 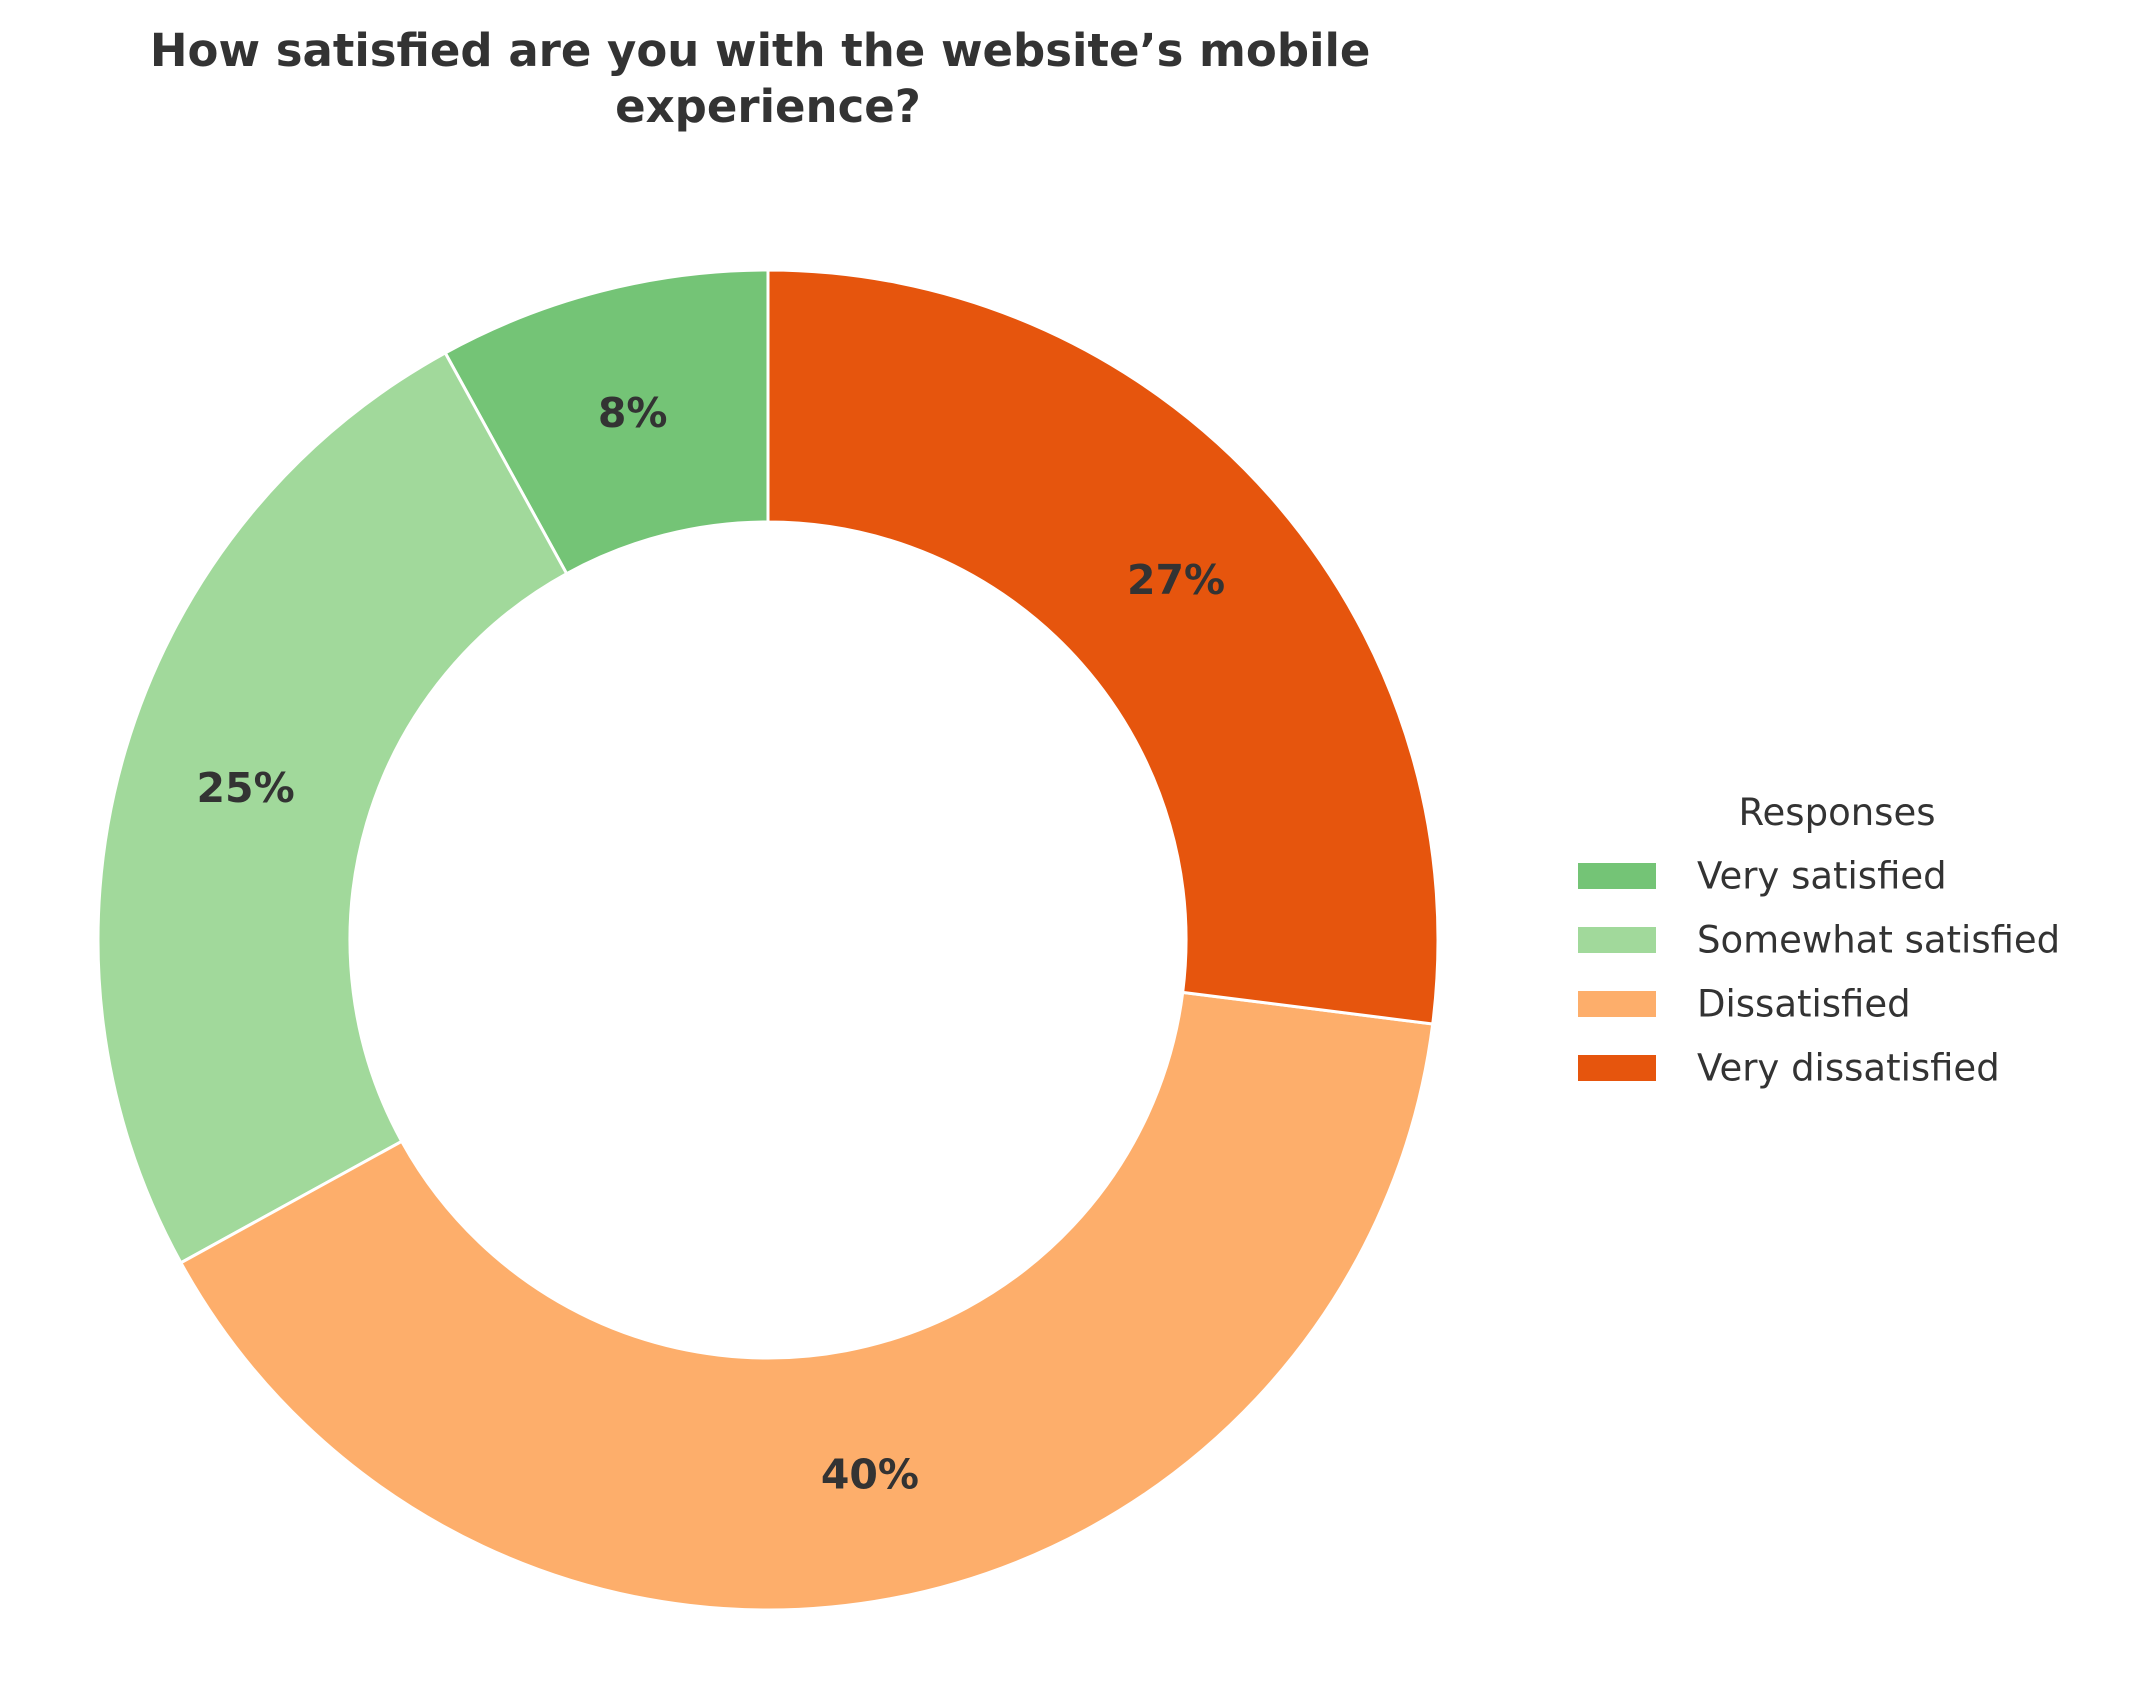 What do you see at coordinates (1617, 1068) in the screenshot?
I see `legend-swatch-very-dissatisfied` at bounding box center [1617, 1068].